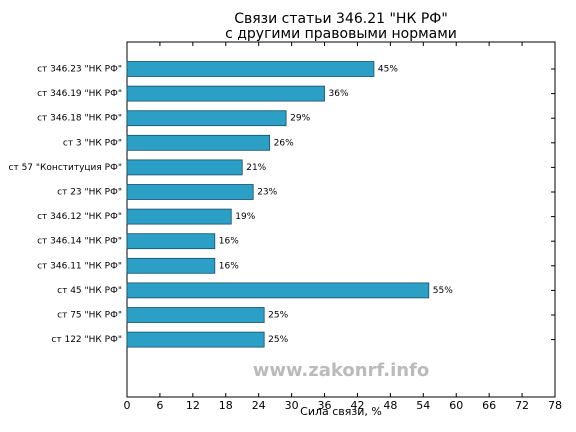  Describe the element at coordinates (390, 405) in the screenshot. I see `x-tick-label: 48` at that location.